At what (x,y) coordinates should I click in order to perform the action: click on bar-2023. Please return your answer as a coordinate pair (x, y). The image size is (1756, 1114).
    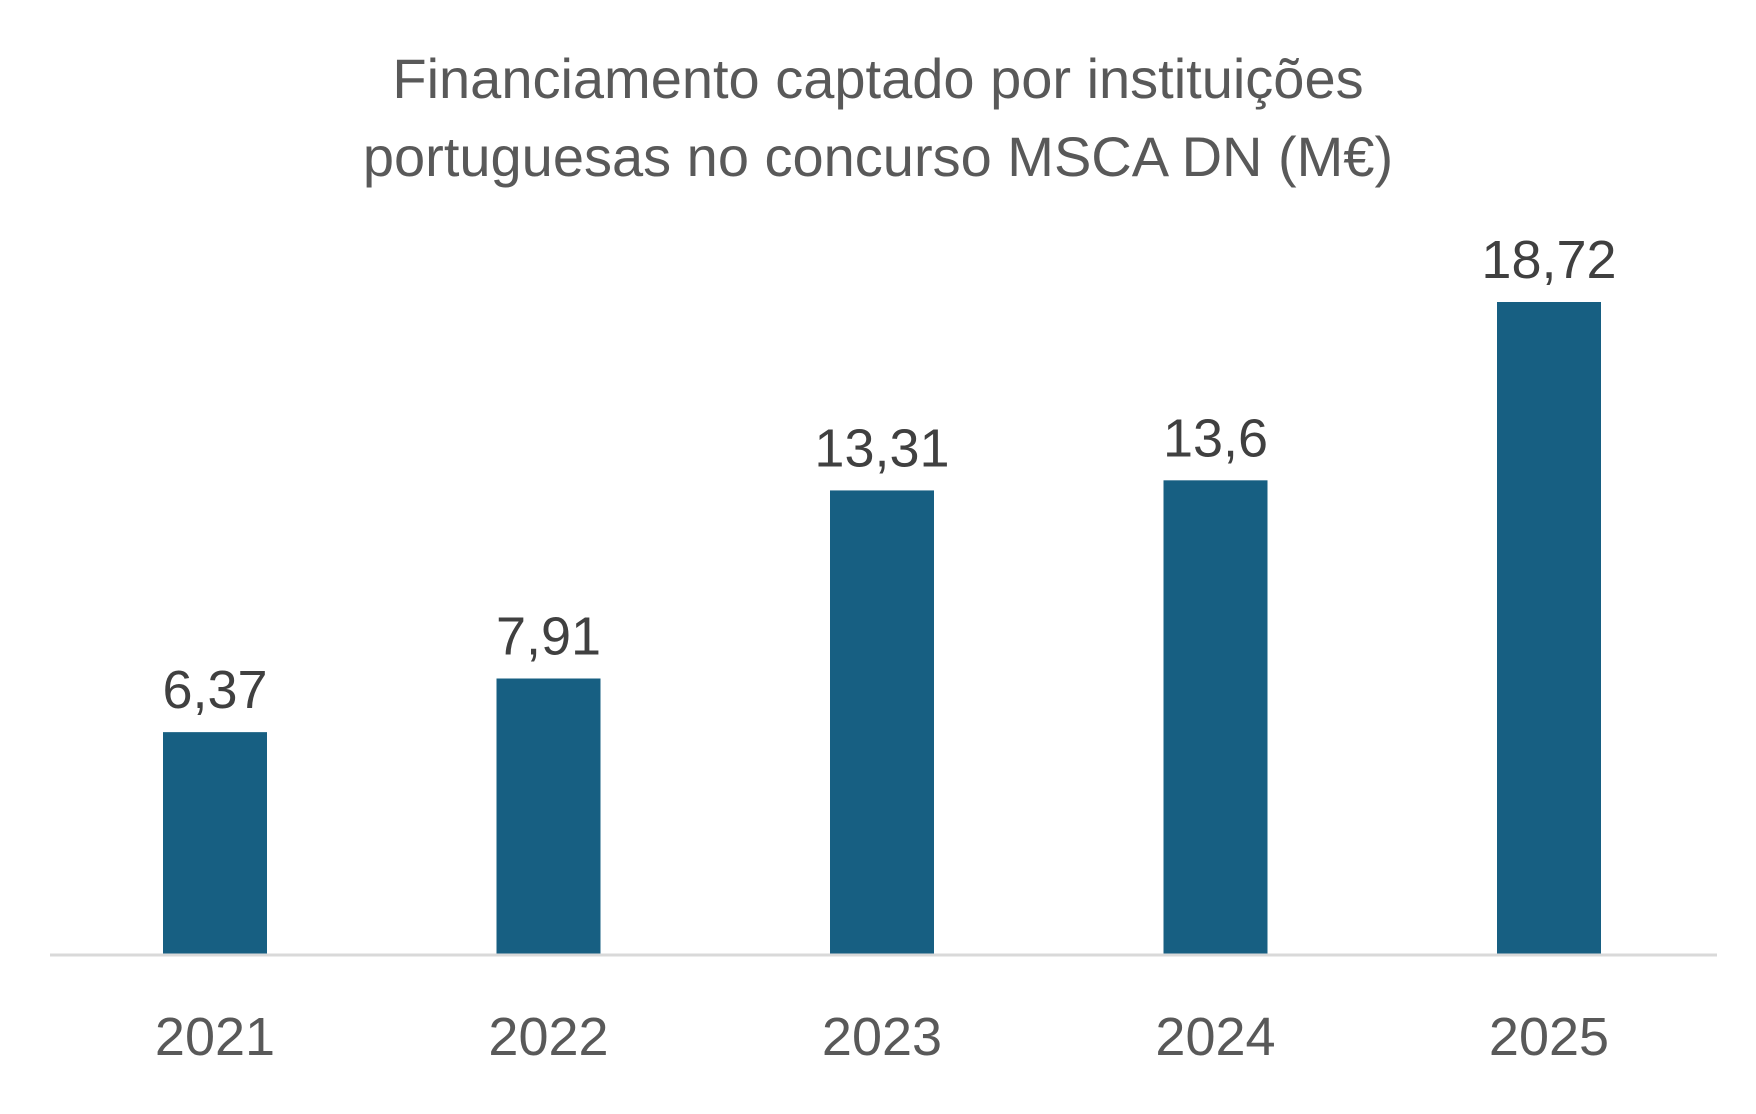
    Looking at the image, I should click on (882, 722).